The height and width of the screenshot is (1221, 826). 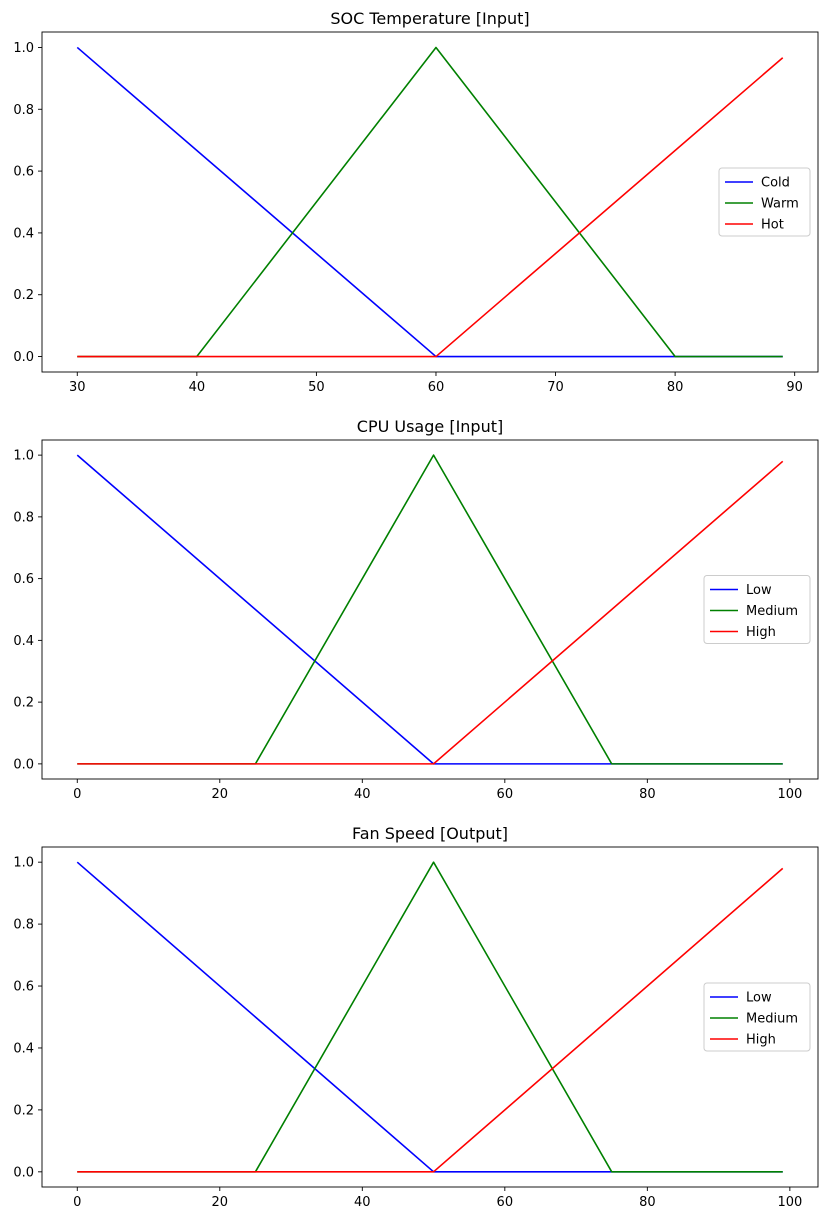 I want to click on legend-label-cold: Cold, so click(x=775, y=183).